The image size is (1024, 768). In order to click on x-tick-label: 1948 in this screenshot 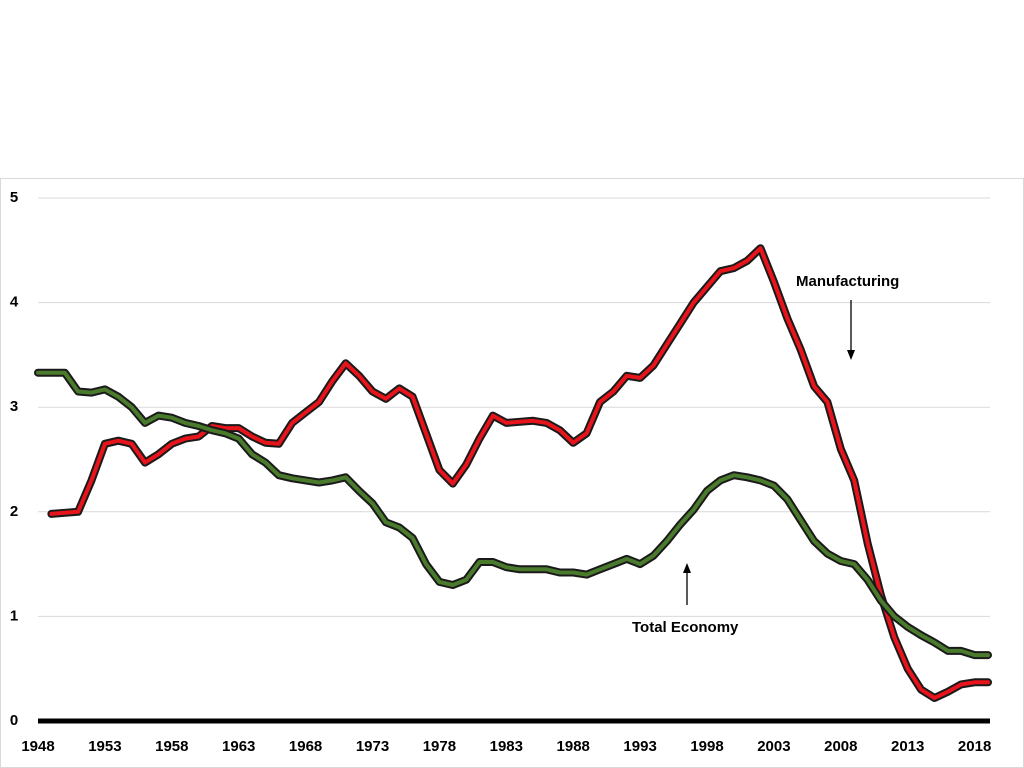, I will do `click(37, 746)`.